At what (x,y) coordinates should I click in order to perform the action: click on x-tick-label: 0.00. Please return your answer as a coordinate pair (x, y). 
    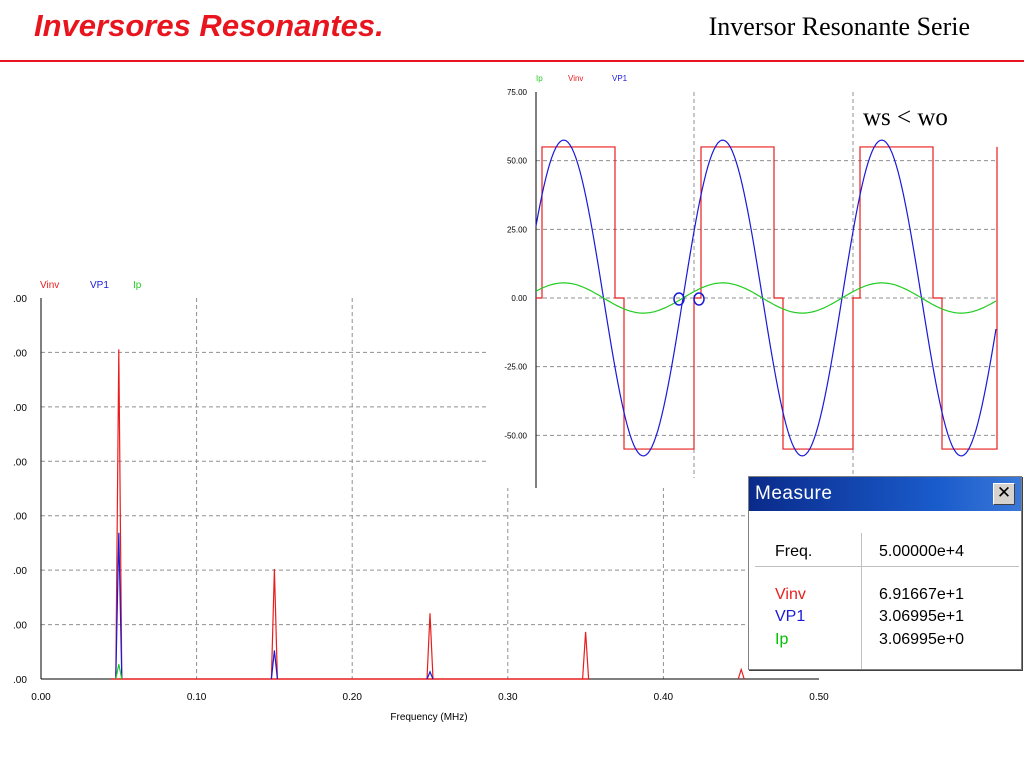
    Looking at the image, I should click on (41, 697).